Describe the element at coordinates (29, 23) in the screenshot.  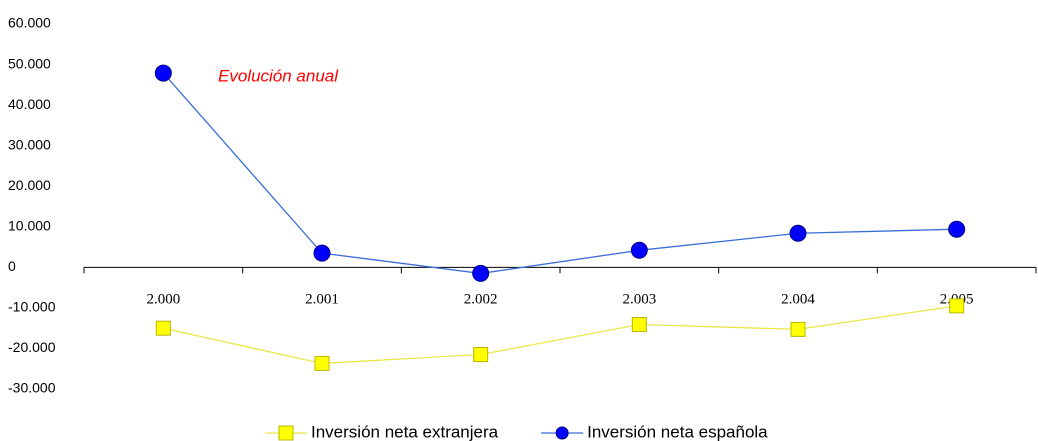
I see `y-tick-label: 60.000` at that location.